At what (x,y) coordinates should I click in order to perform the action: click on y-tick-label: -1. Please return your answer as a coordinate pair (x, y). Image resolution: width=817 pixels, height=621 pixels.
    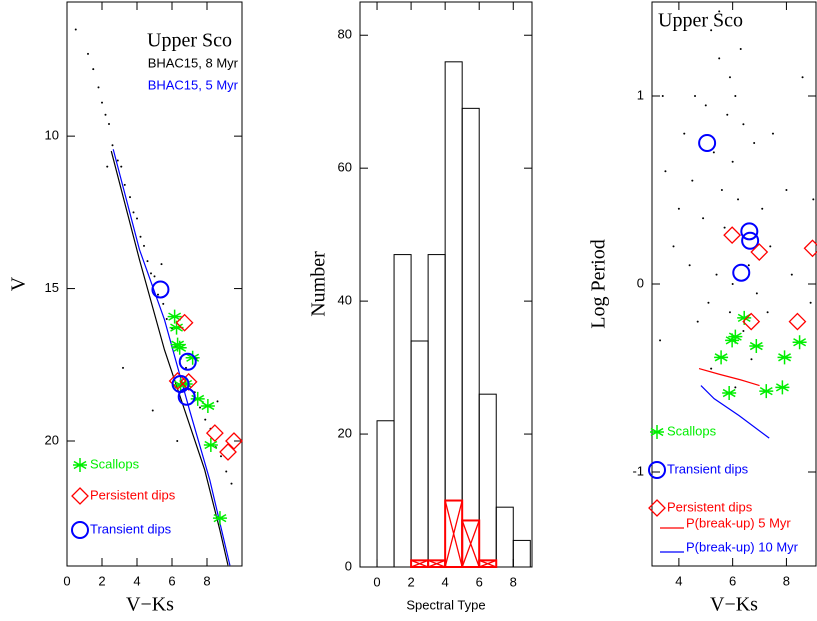
    Looking at the image, I should click on (638, 470).